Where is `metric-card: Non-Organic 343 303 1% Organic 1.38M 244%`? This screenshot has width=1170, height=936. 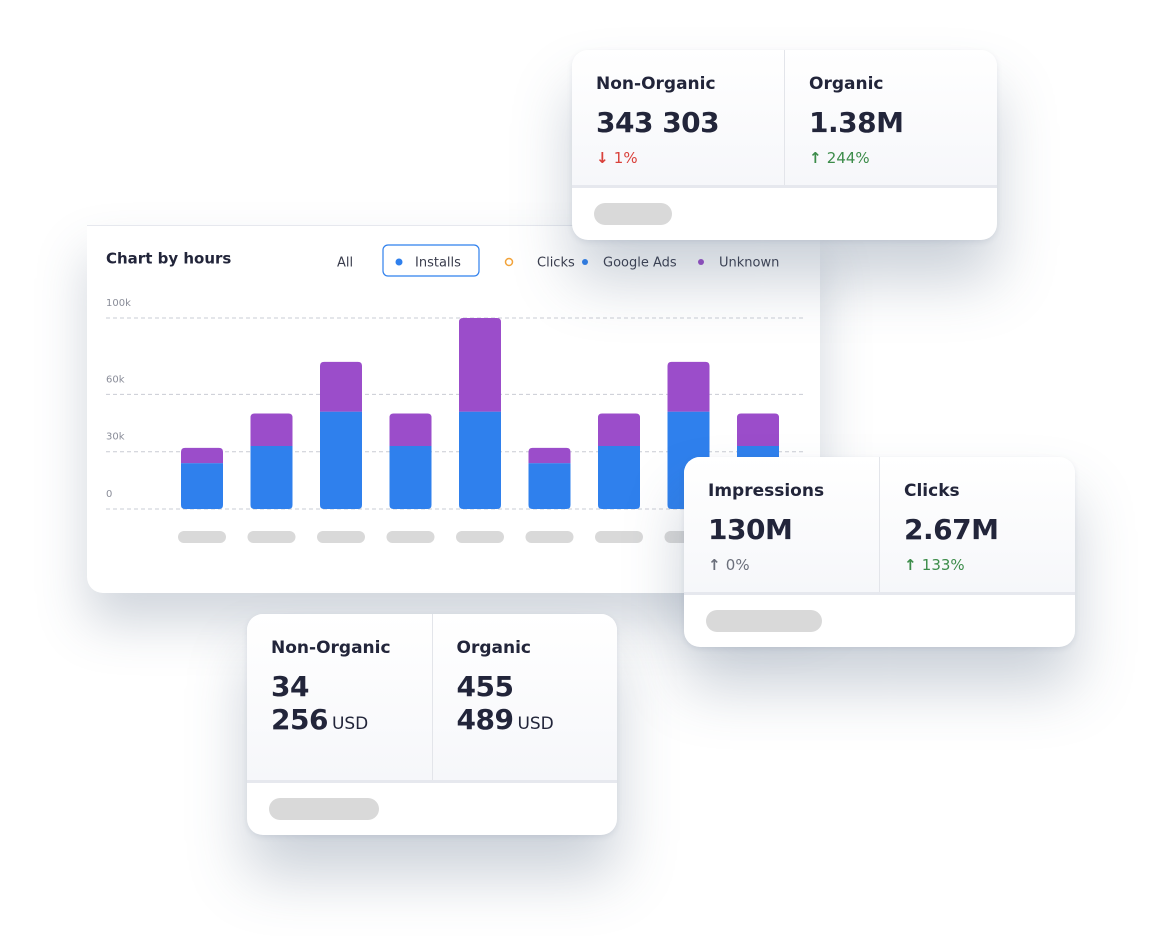
metric-card: Non-Organic 343 303 1% Organic 1.38M 244% is located at coordinates (784, 145).